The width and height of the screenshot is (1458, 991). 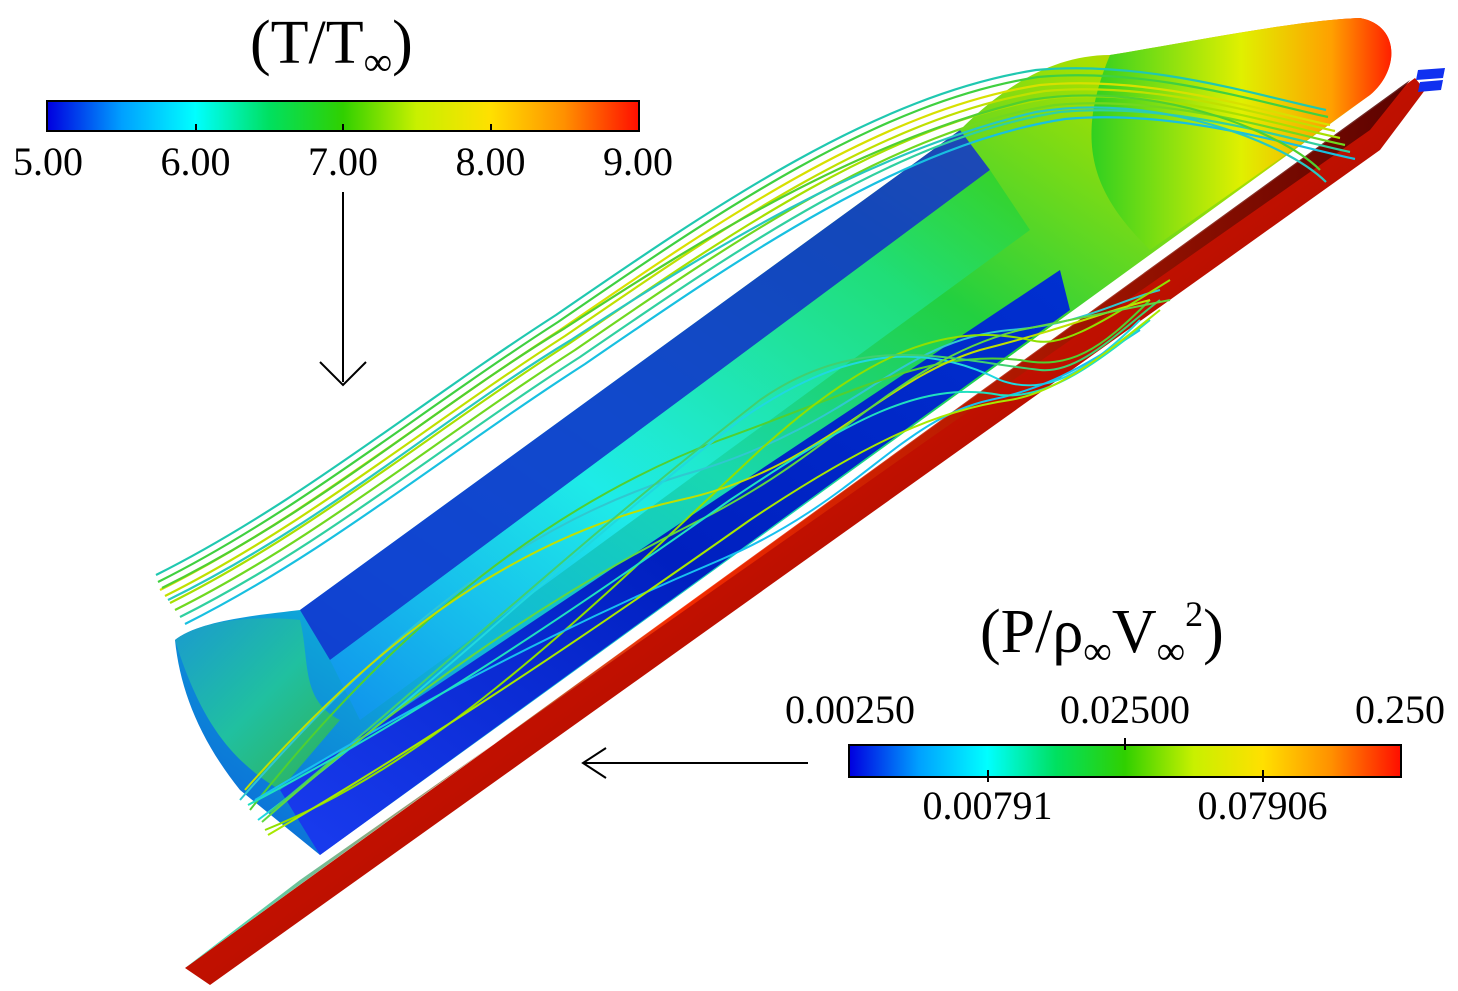 What do you see at coordinates (850, 709) in the screenshot?
I see `pressure-top-tick-label: 0.00250` at bounding box center [850, 709].